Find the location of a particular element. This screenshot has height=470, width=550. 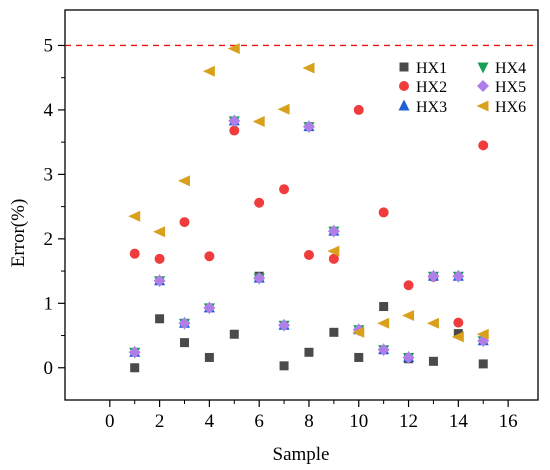

x-tick-label: 8 is located at coordinates (309, 421).